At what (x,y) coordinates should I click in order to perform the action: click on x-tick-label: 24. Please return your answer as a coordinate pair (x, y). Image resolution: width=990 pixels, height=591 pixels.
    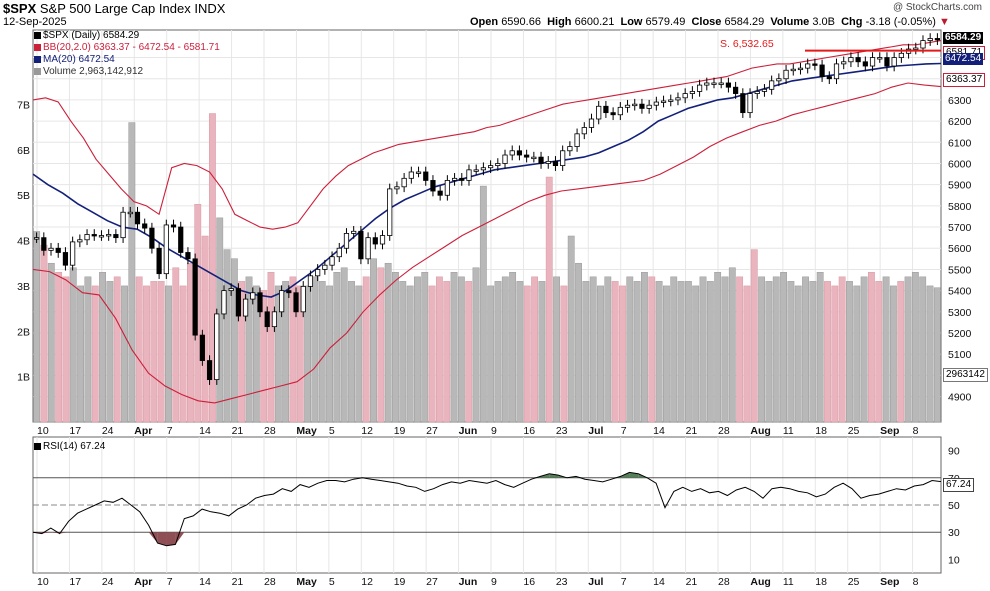
    Looking at the image, I should click on (108, 582).